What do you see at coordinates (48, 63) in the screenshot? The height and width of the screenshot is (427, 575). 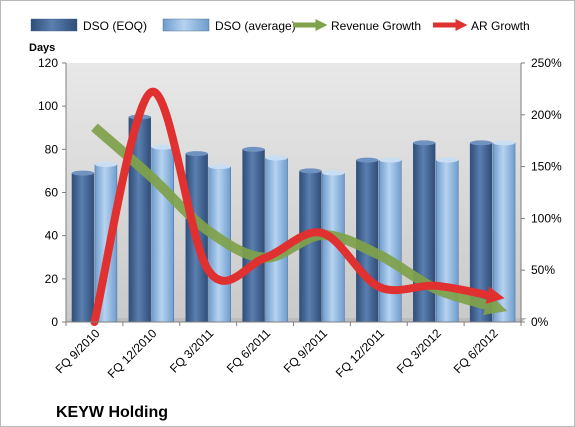 I see `y-tick-label-left: 120` at bounding box center [48, 63].